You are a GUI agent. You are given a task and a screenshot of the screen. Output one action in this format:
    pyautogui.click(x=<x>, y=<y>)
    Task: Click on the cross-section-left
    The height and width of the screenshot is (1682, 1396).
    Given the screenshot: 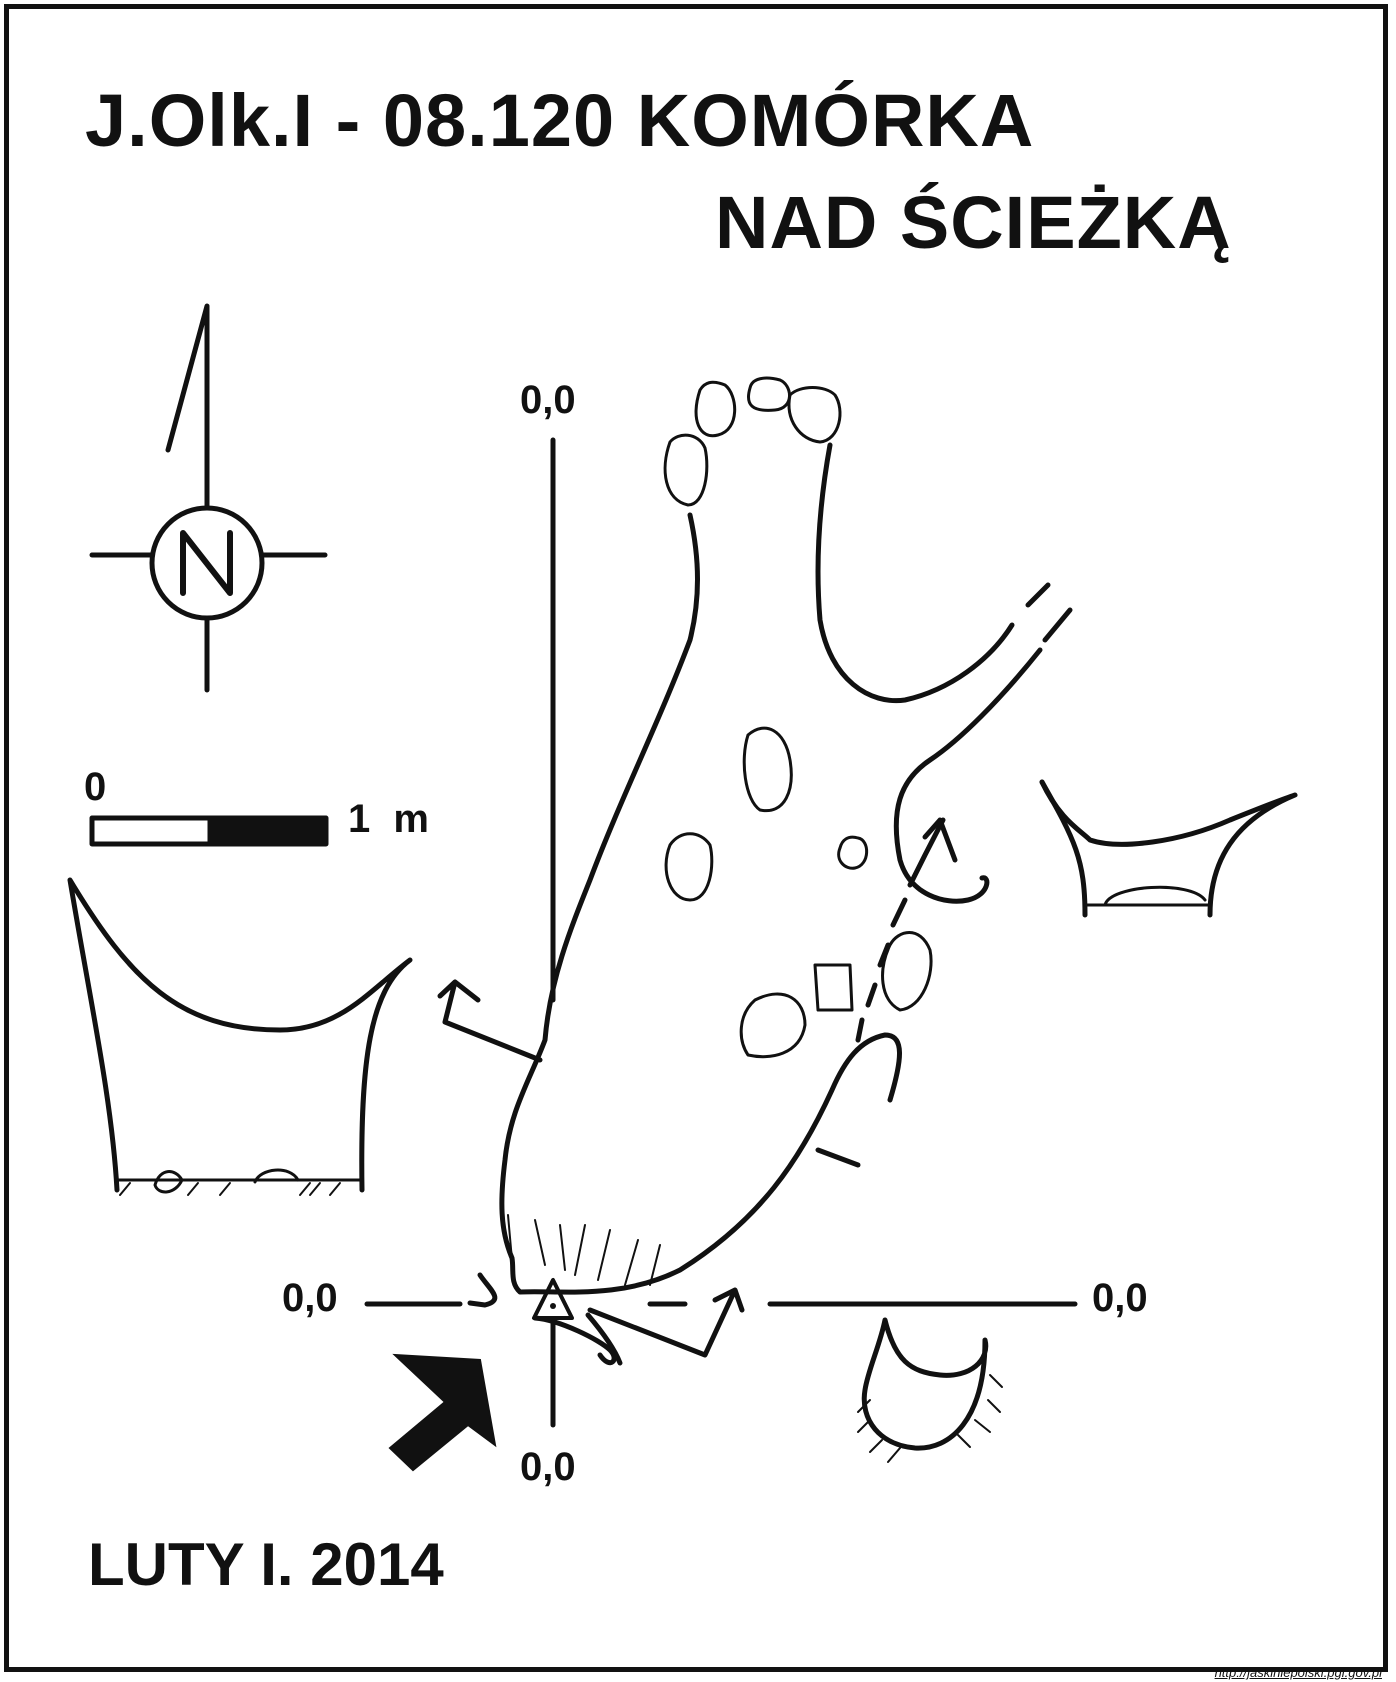 What is the action you would take?
    pyautogui.click(x=240, y=1036)
    